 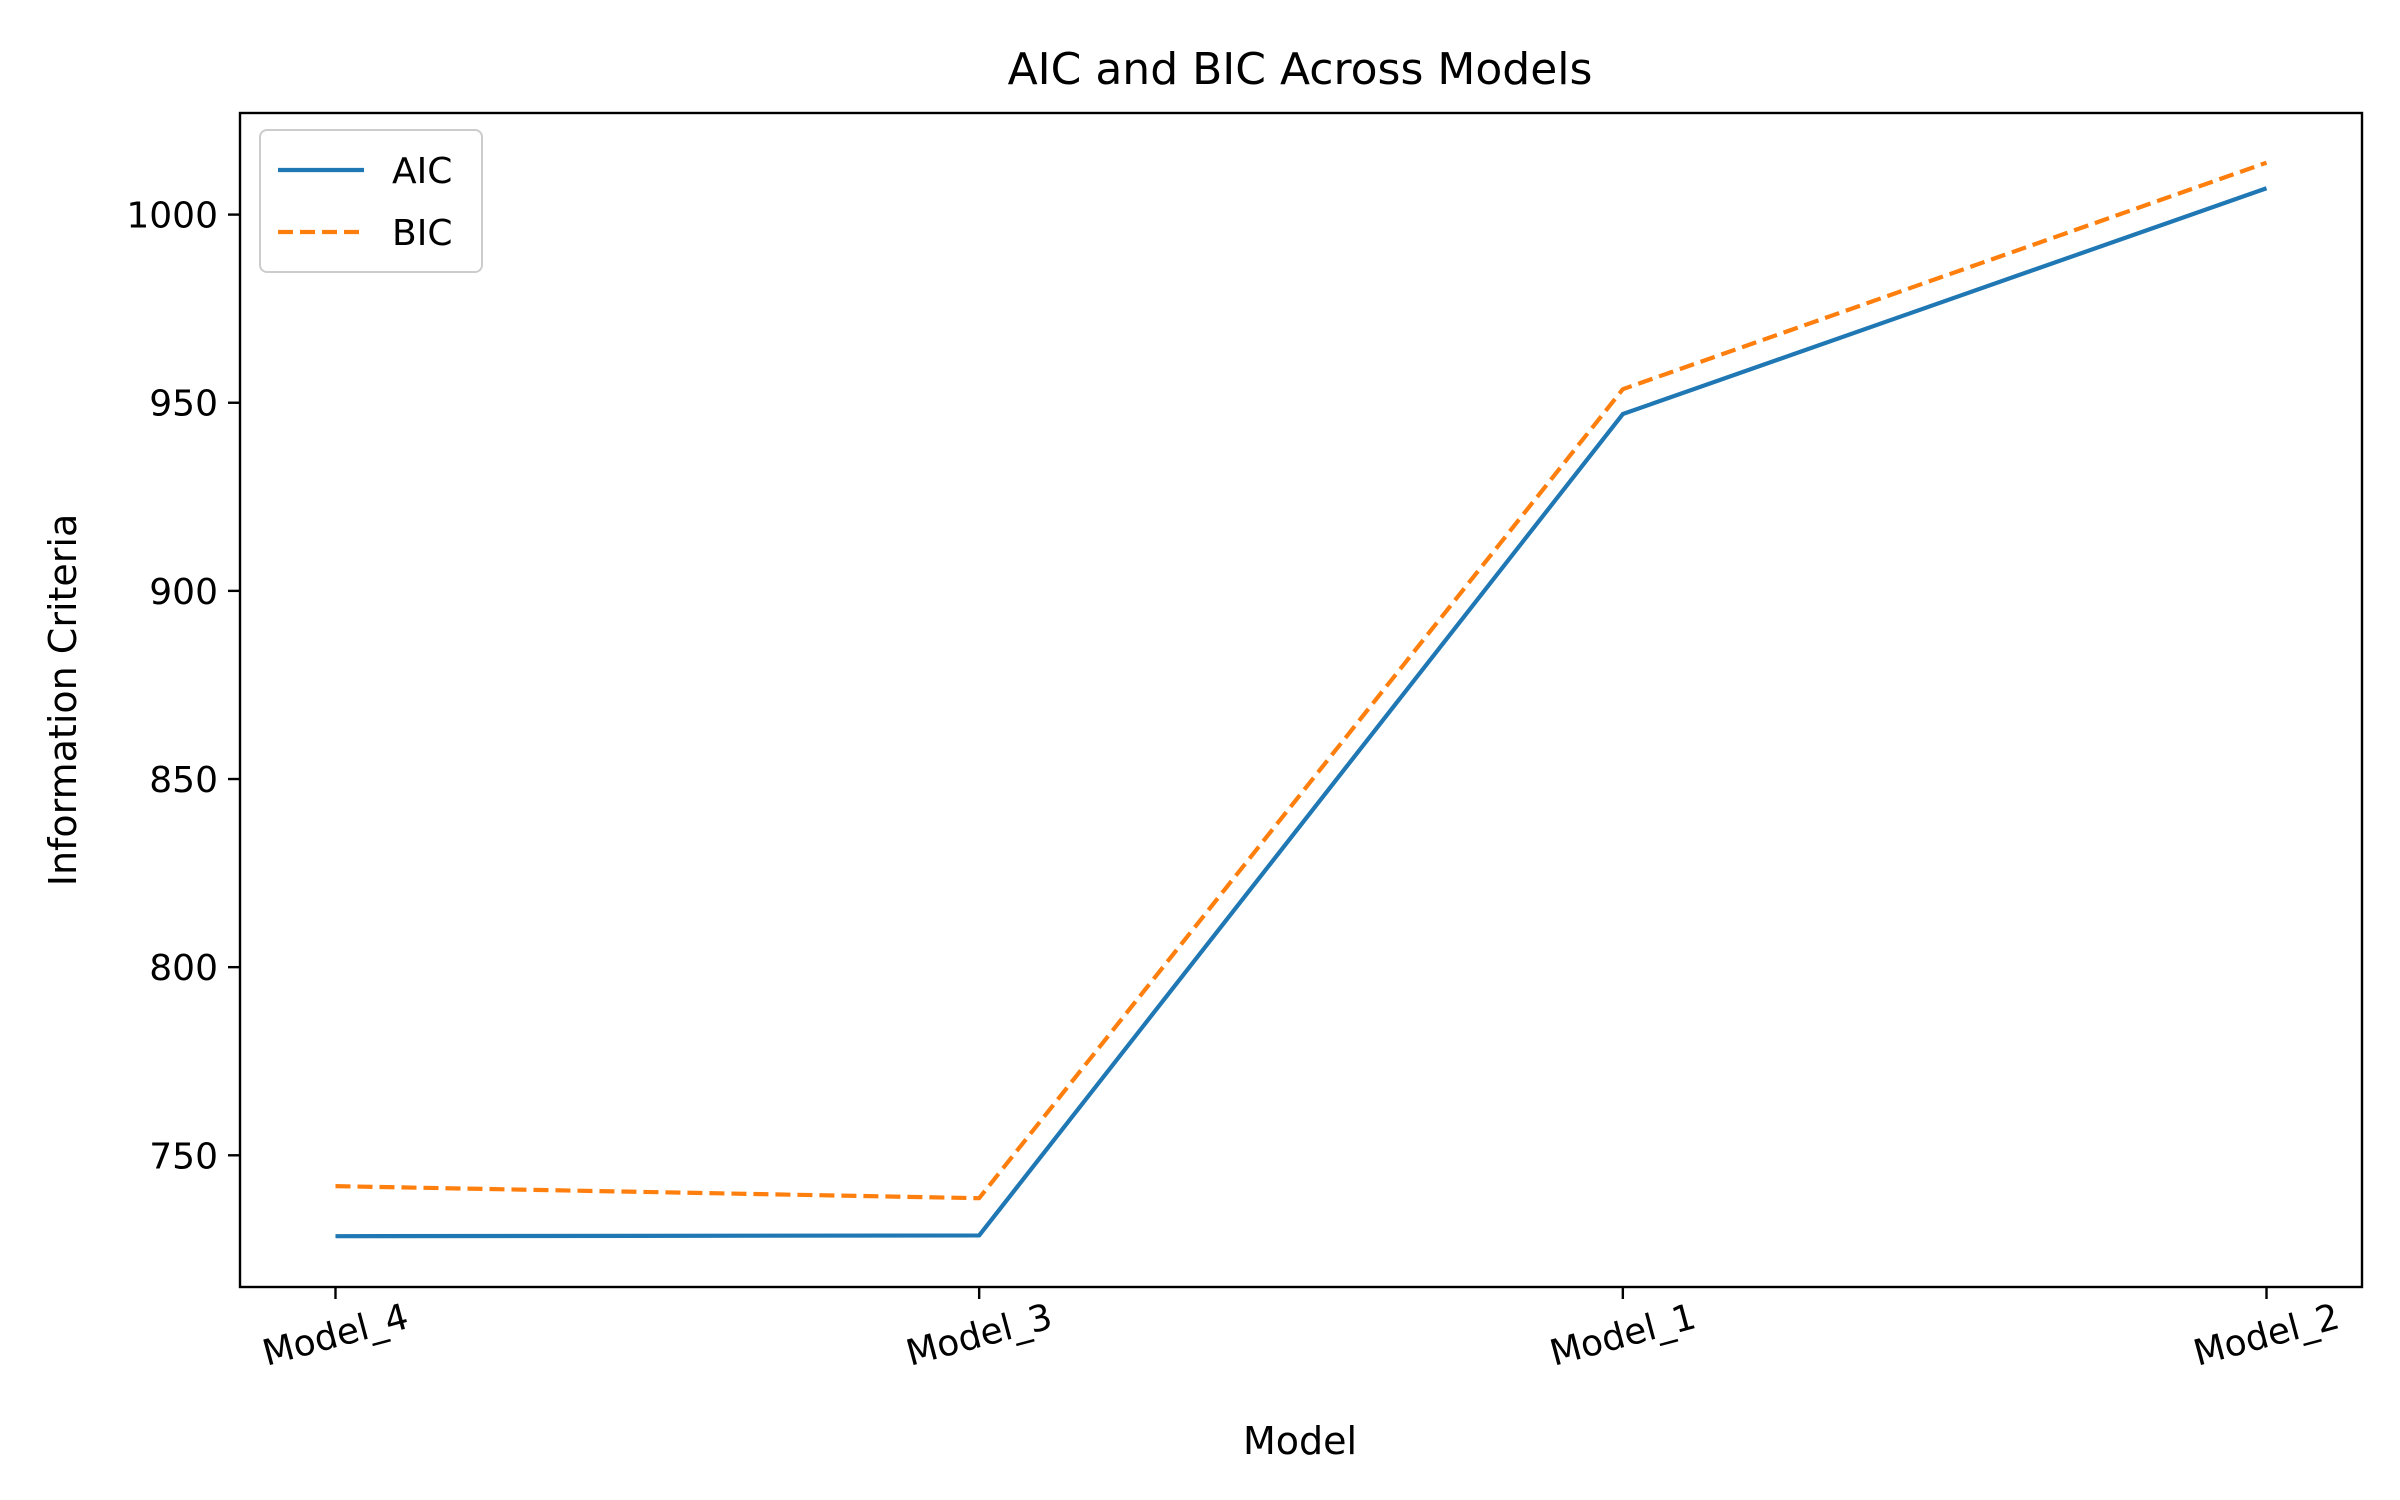 What do you see at coordinates (422, 233) in the screenshot?
I see `legend-label-bic: BIC` at bounding box center [422, 233].